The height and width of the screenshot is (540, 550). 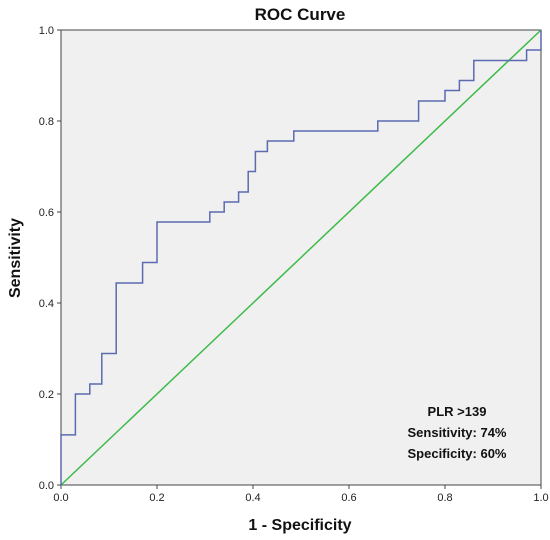 I want to click on annotation-line: Sensitivity: 74%, so click(x=457, y=432).